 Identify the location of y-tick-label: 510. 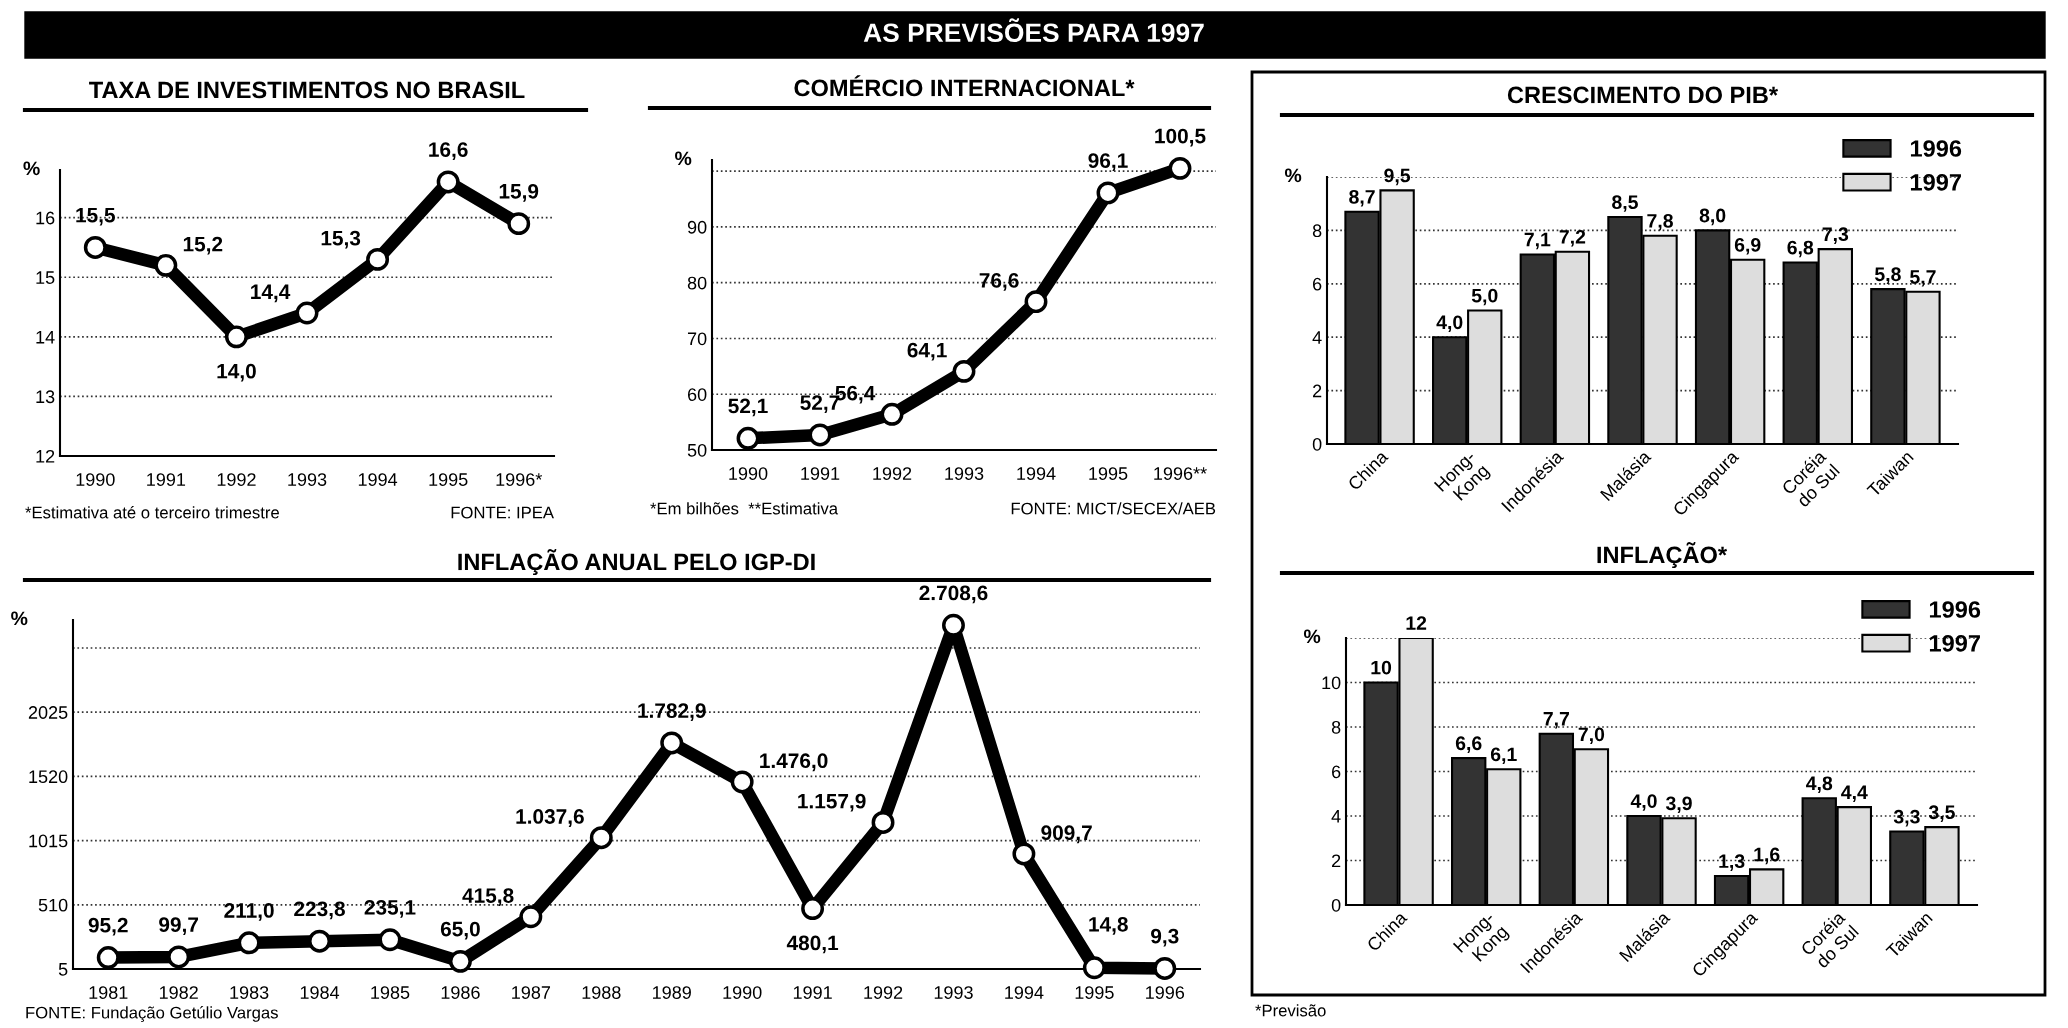
(53, 905).